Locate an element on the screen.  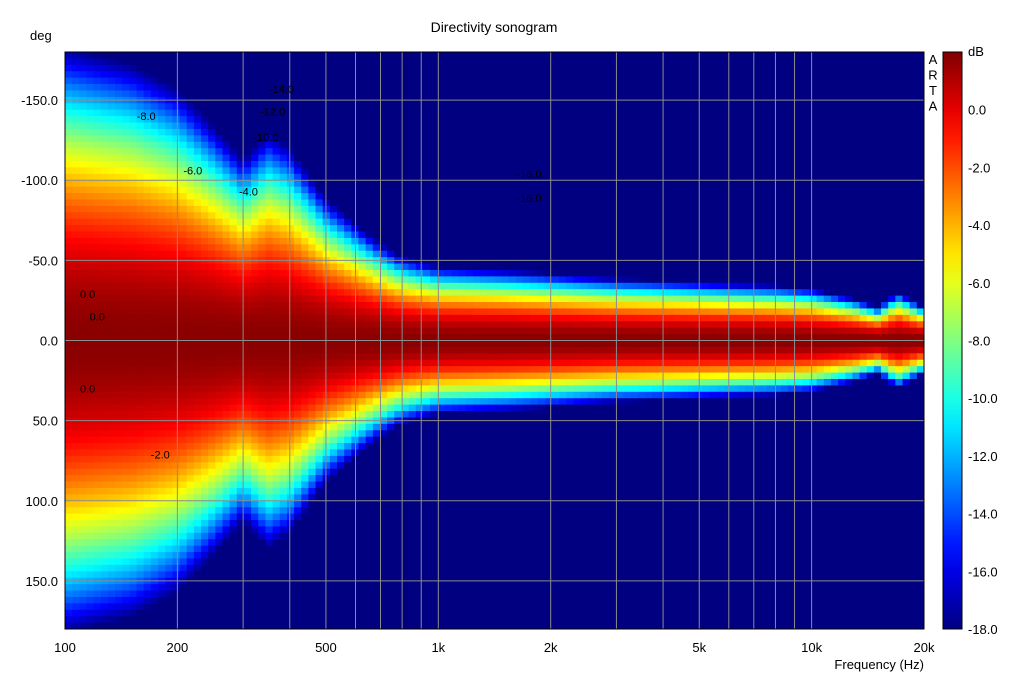
y-tick-label: 50.0 is located at coordinates (45, 421).